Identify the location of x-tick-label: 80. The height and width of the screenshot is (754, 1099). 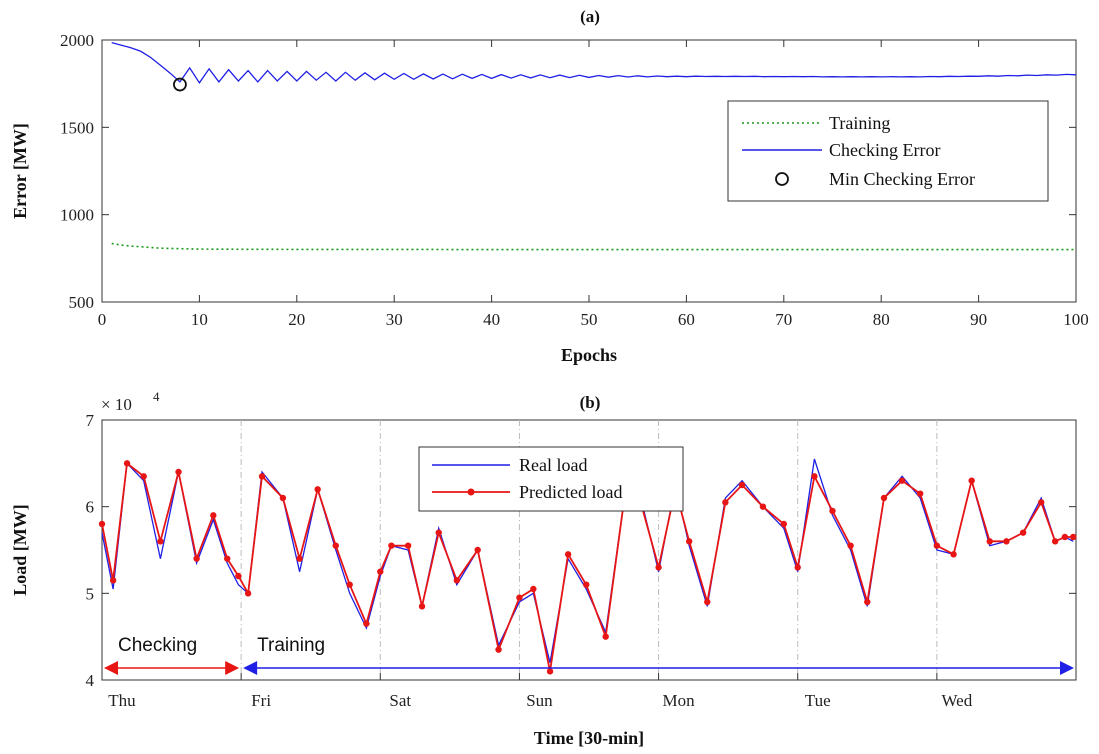
(881, 319).